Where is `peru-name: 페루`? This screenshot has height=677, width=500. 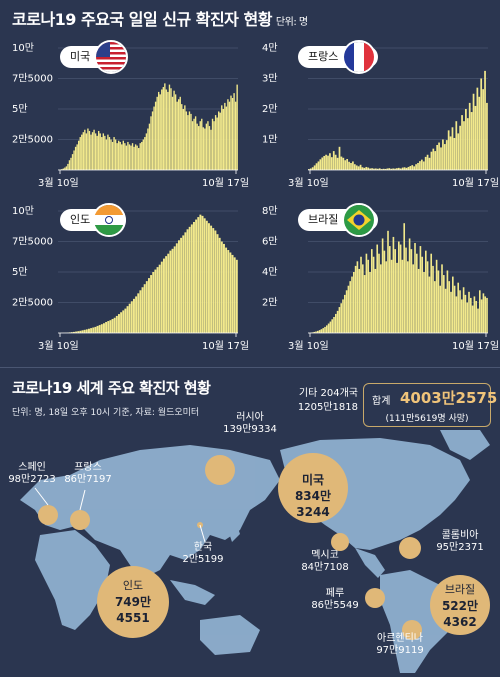
peru-name: 페루 is located at coordinates (335, 594).